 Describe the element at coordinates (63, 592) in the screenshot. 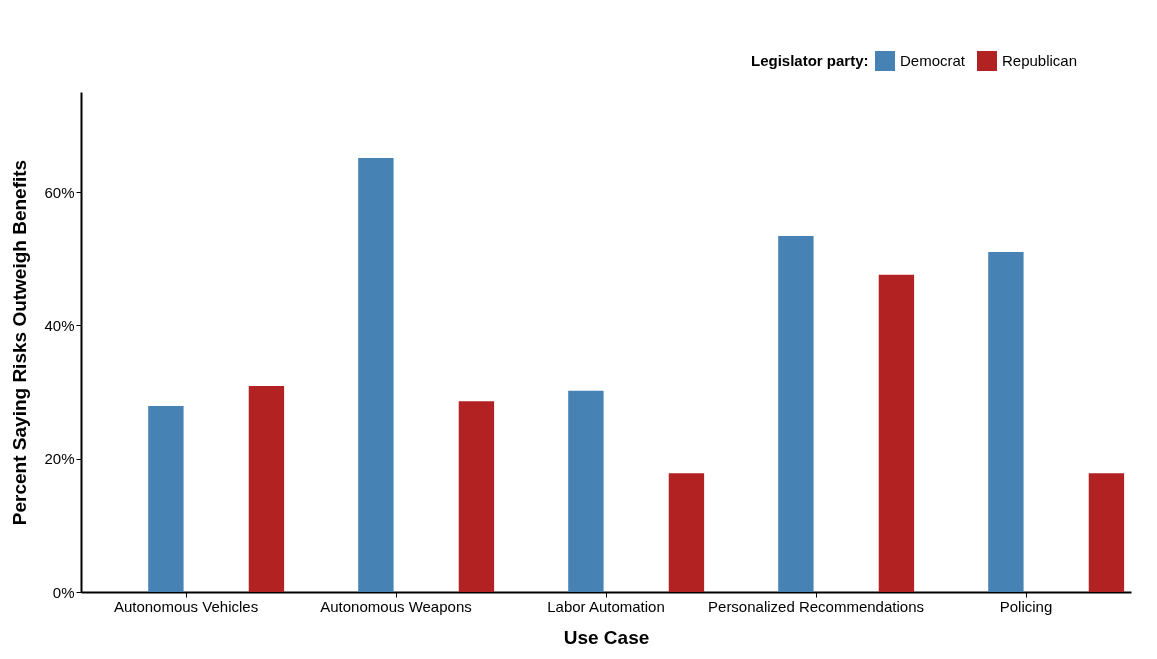

I see `y-tick-label: 0%` at that location.